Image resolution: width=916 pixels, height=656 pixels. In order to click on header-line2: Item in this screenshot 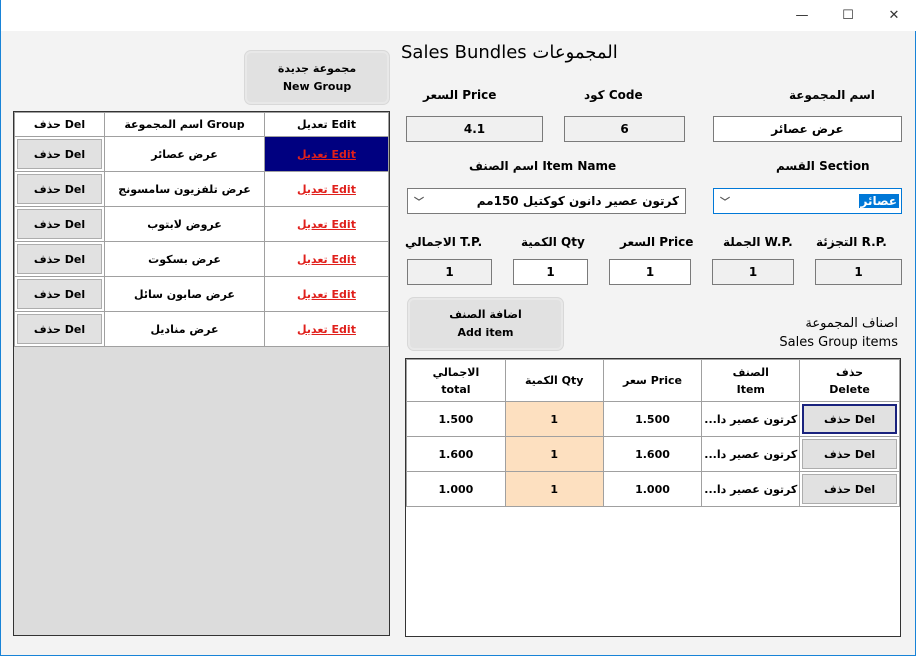, I will do `click(750, 389)`.